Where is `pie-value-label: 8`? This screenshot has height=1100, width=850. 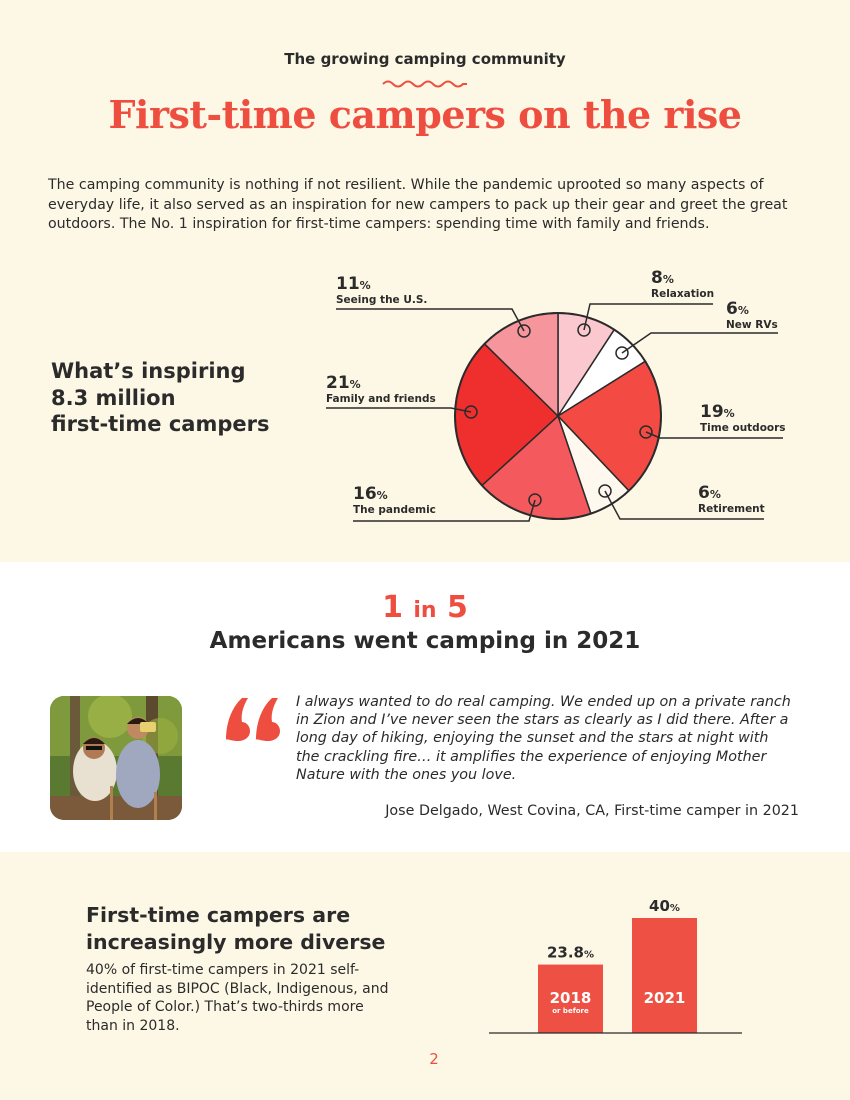 pie-value-label: 8 is located at coordinates (657, 278).